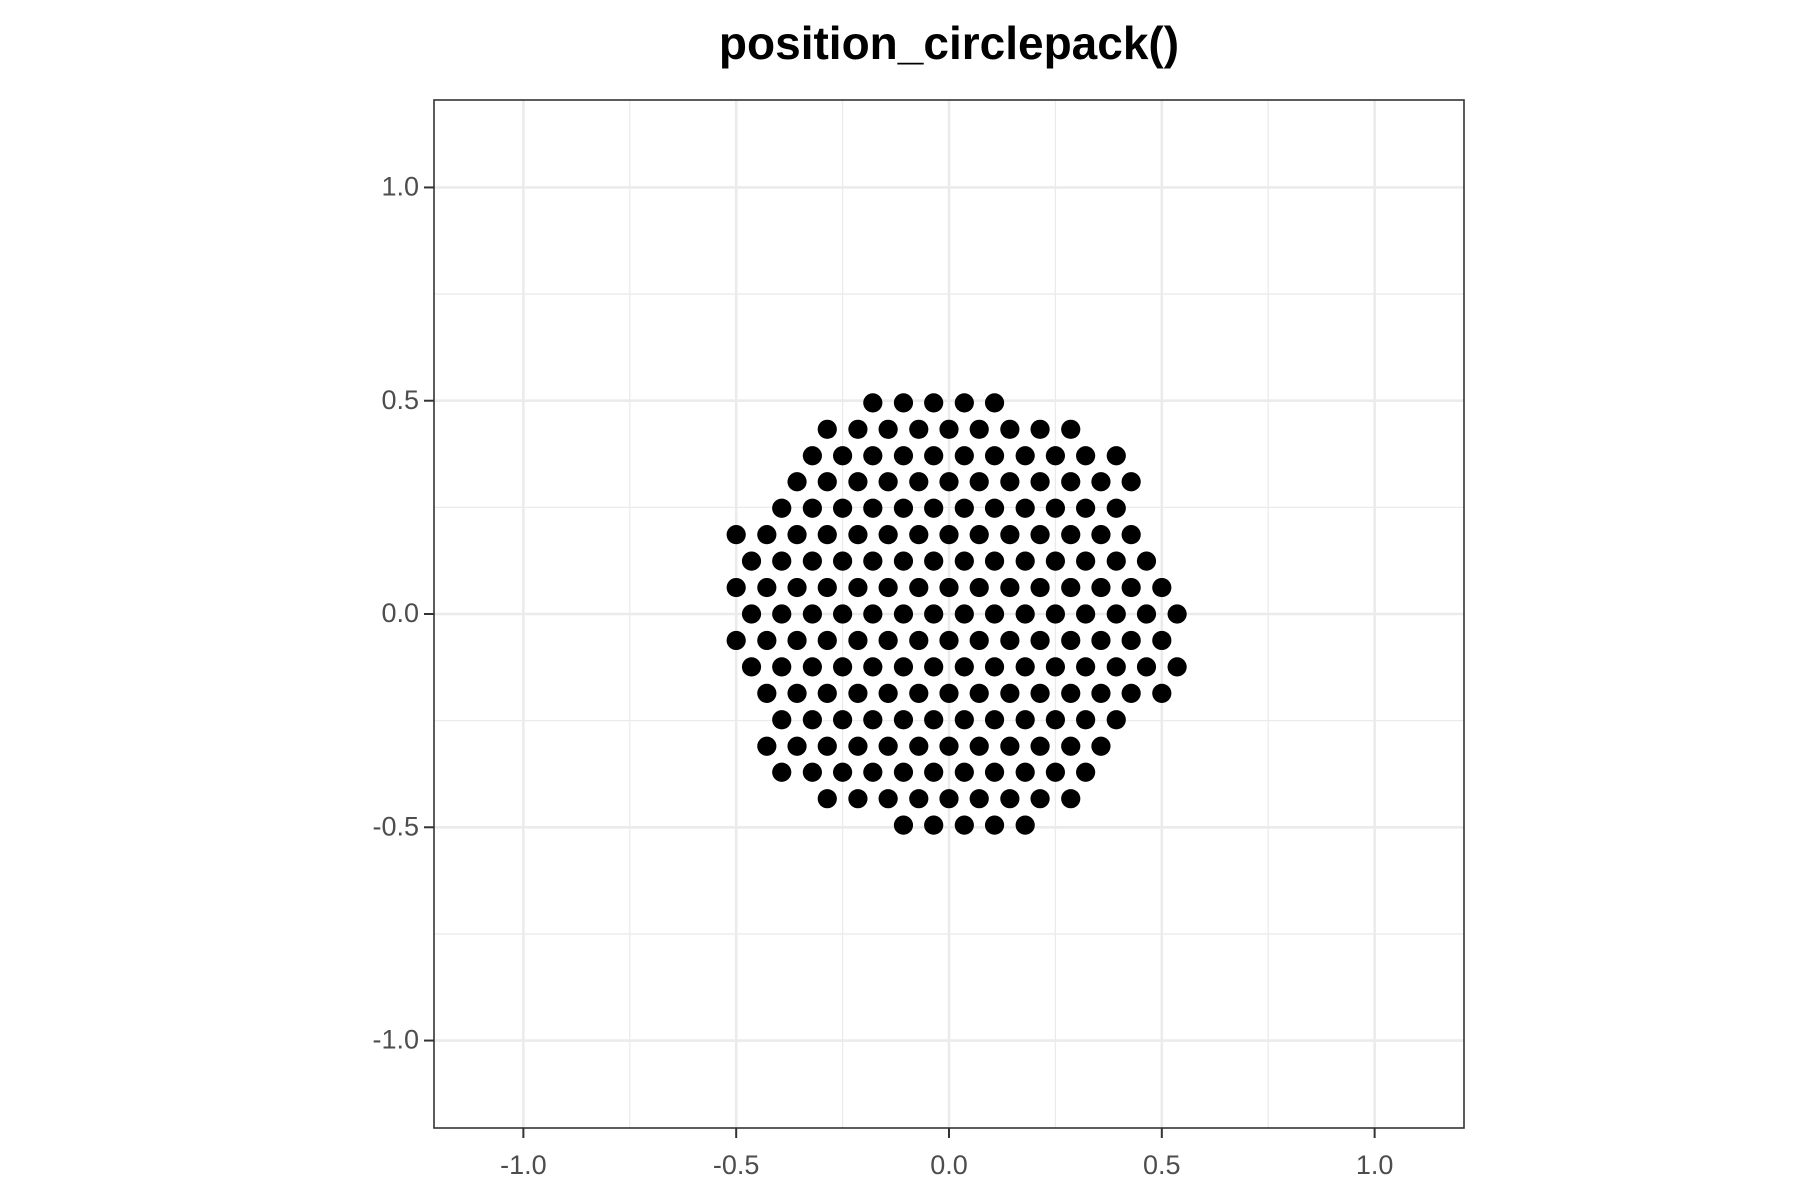 The height and width of the screenshot is (1200, 1800). I want to click on x-tick-label: -0.5, so click(736, 1165).